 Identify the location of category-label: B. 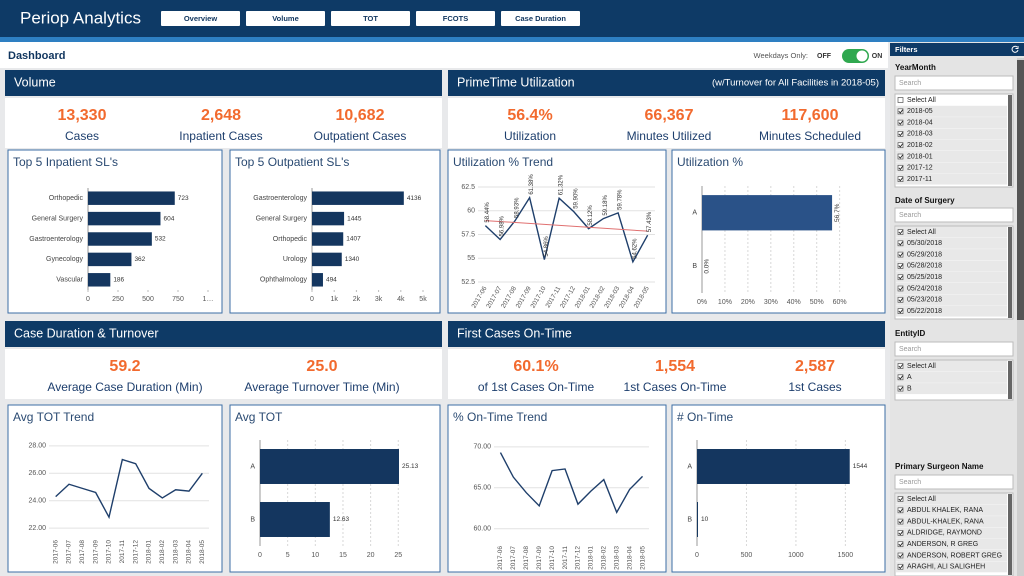
(252, 519).